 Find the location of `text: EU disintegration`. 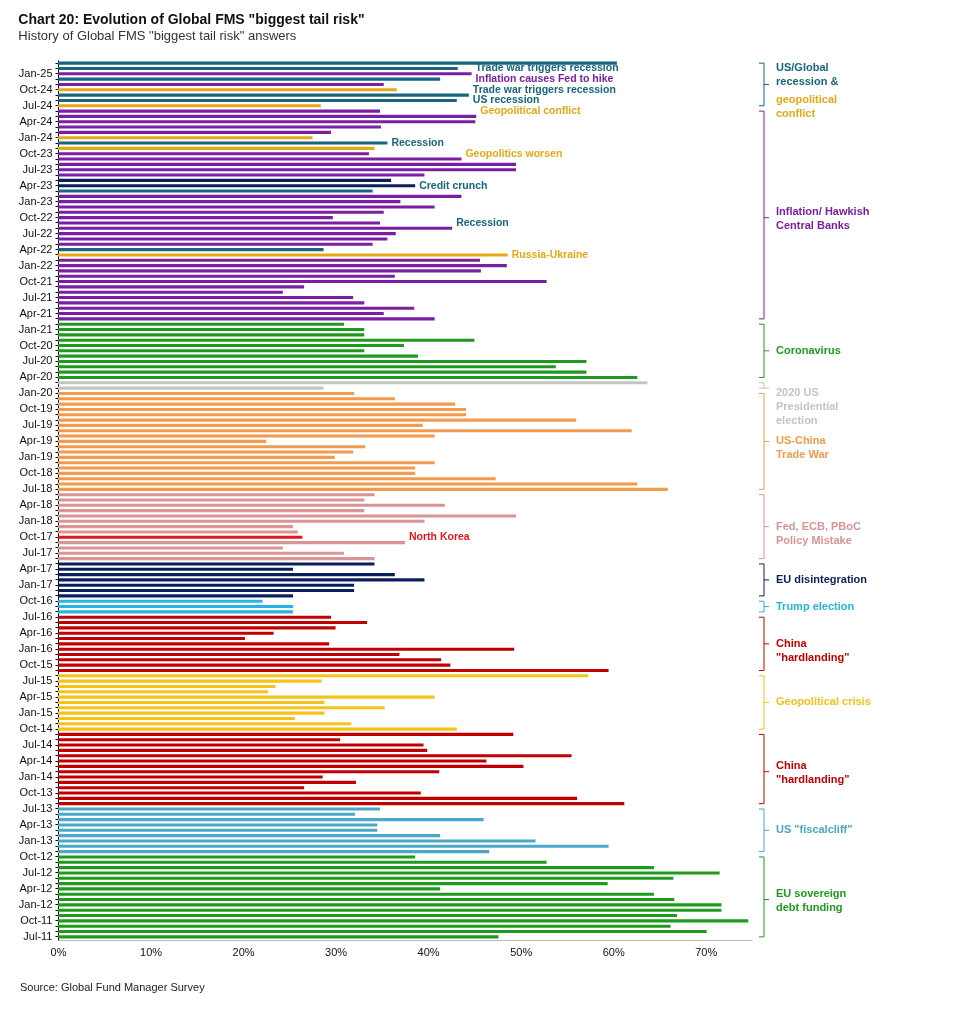

text: EU disintegration is located at coordinates (822, 578).